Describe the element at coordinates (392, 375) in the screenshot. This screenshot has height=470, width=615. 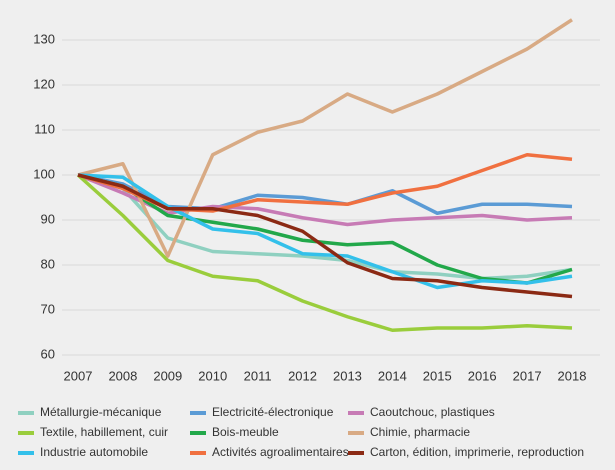
I see `x-tick-label: 2014` at that location.